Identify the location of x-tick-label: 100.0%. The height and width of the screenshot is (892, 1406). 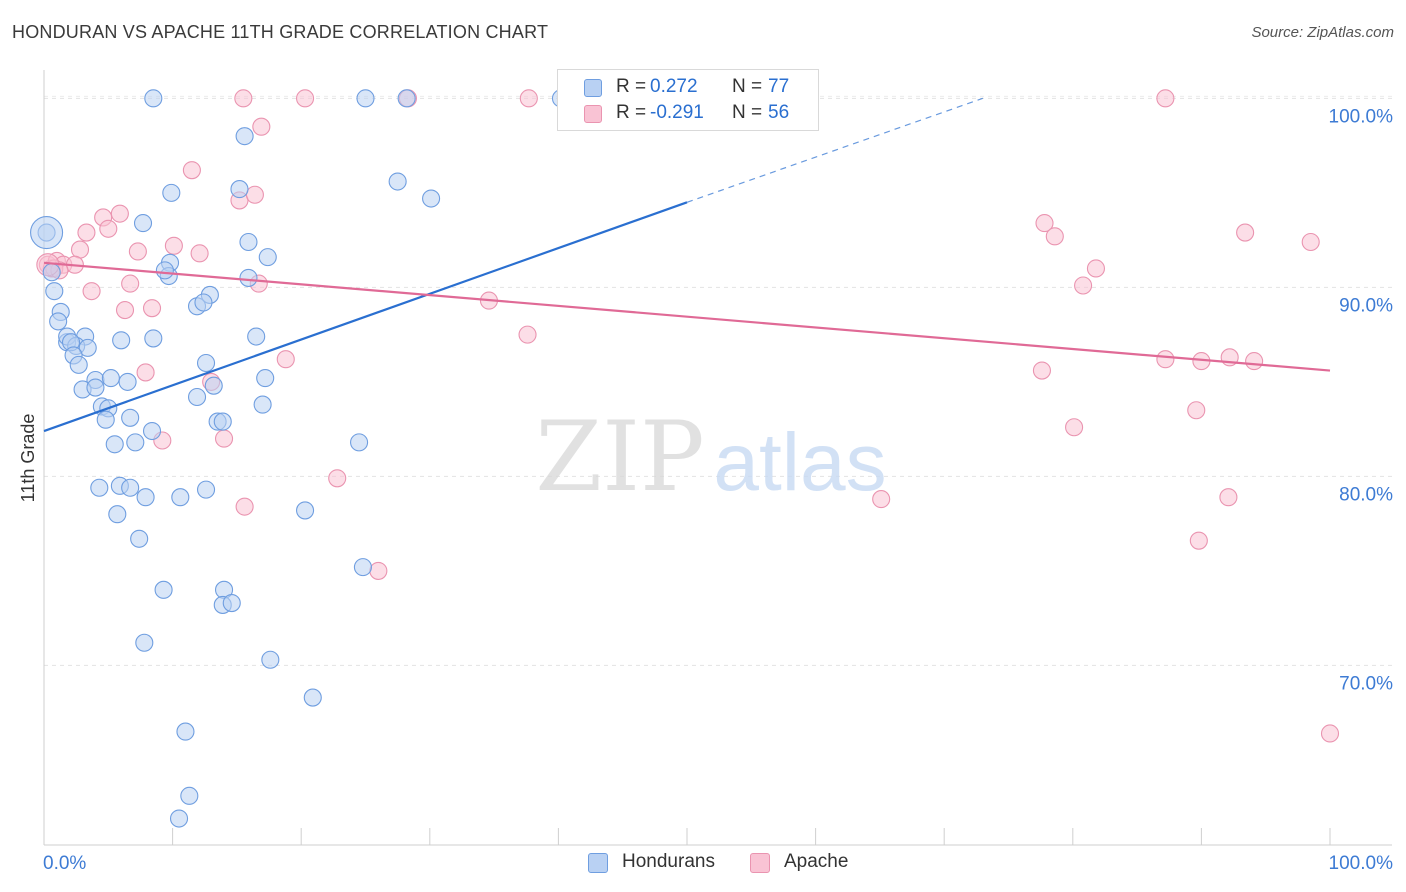
(1361, 863).